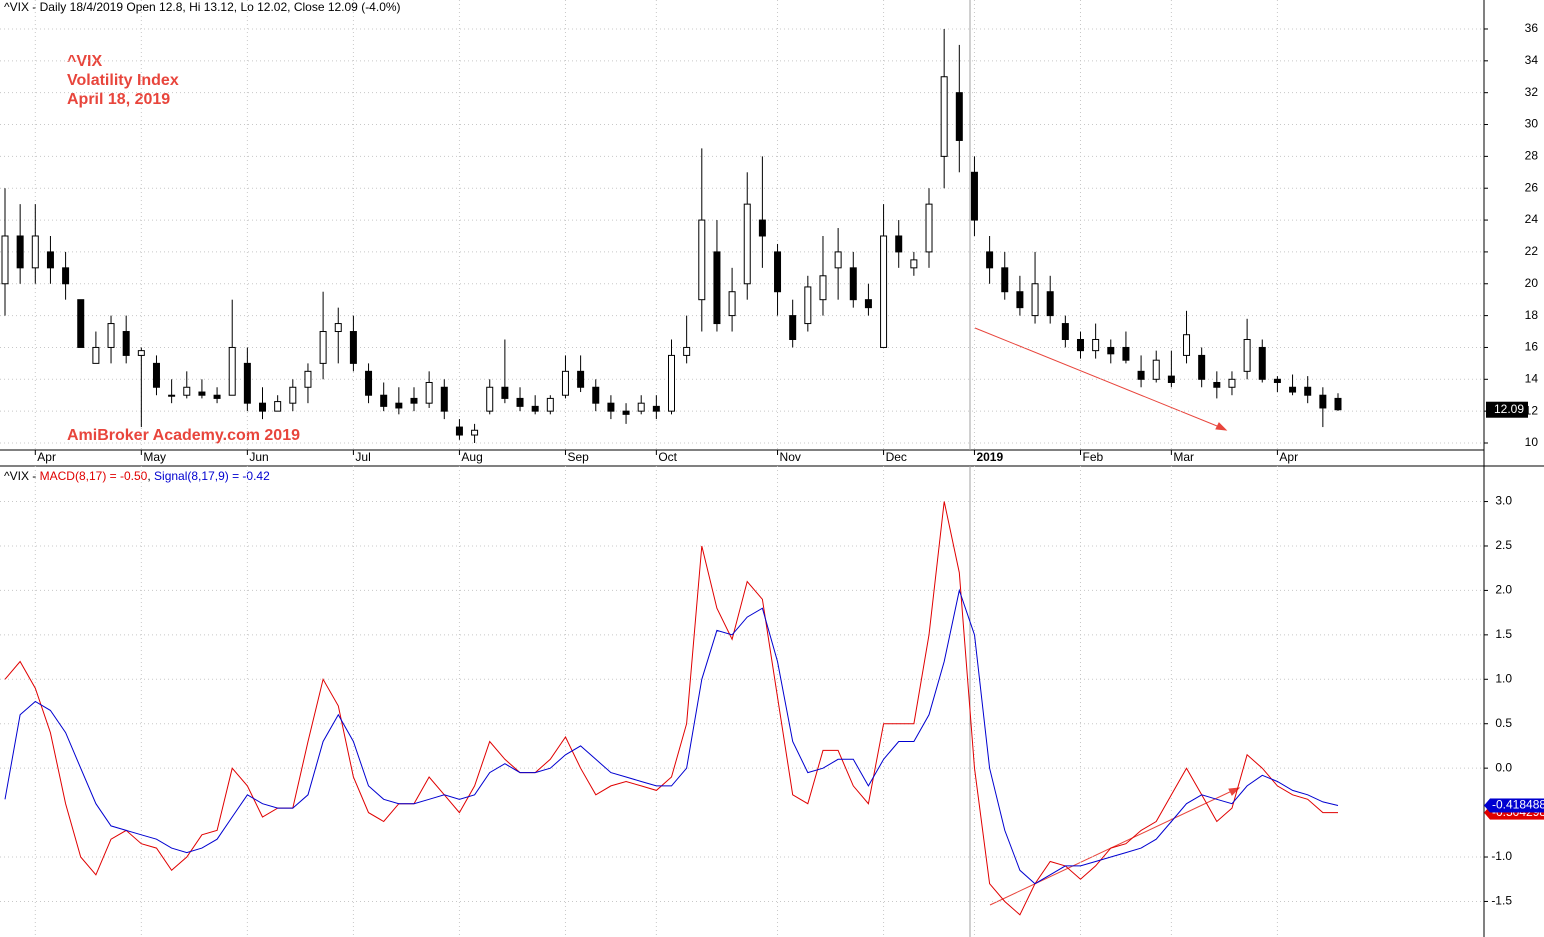 The width and height of the screenshot is (1544, 937). I want to click on x-tick-label: Mar, so click(1183, 457).